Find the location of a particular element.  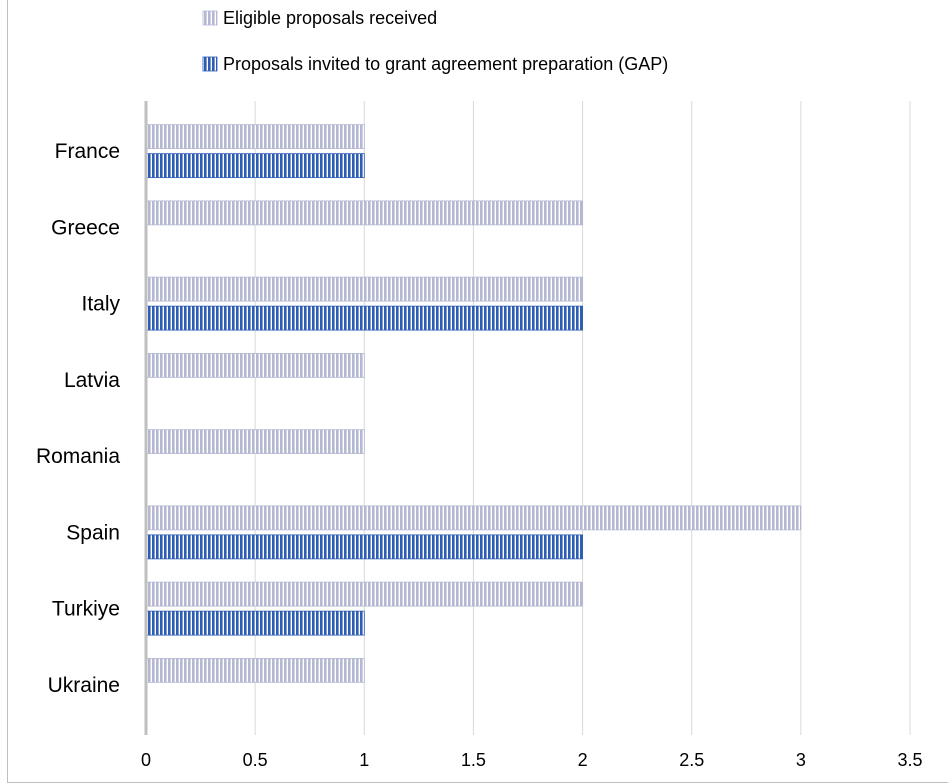

category-label: Turkiye is located at coordinates (86, 609).